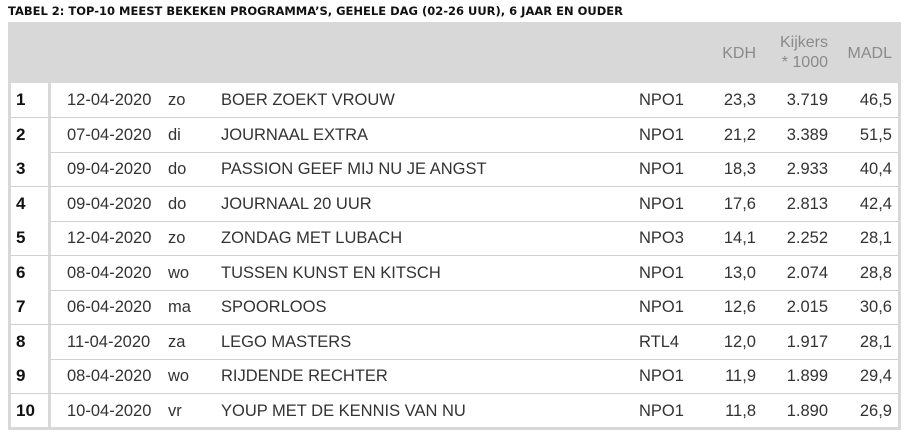  What do you see at coordinates (21, 99) in the screenshot?
I see `rank-cell: 1` at bounding box center [21, 99].